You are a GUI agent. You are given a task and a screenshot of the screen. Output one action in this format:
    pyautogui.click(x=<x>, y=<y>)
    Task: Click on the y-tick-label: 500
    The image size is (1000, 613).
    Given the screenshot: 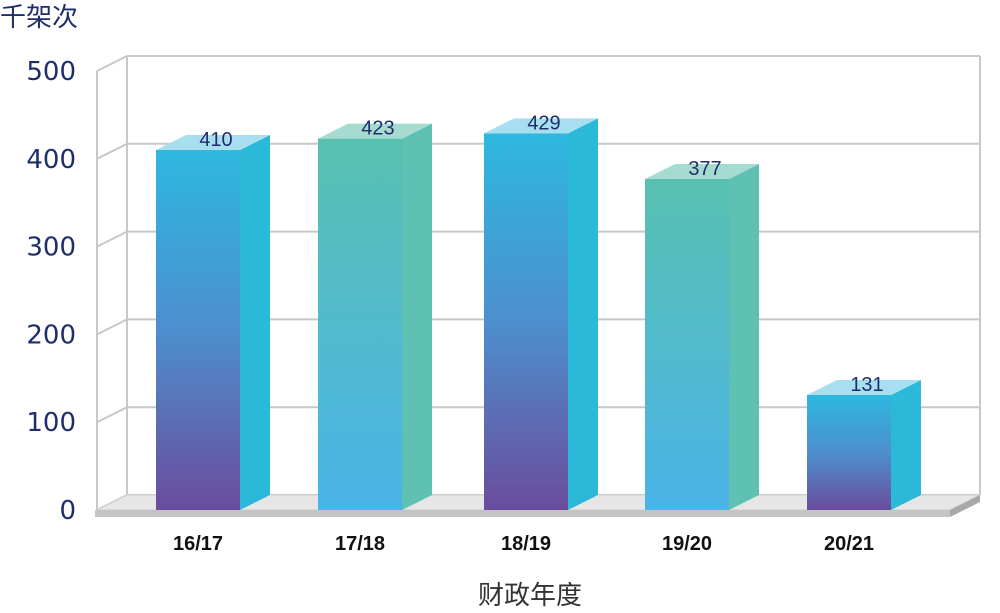 What is the action you would take?
    pyautogui.click(x=51, y=72)
    